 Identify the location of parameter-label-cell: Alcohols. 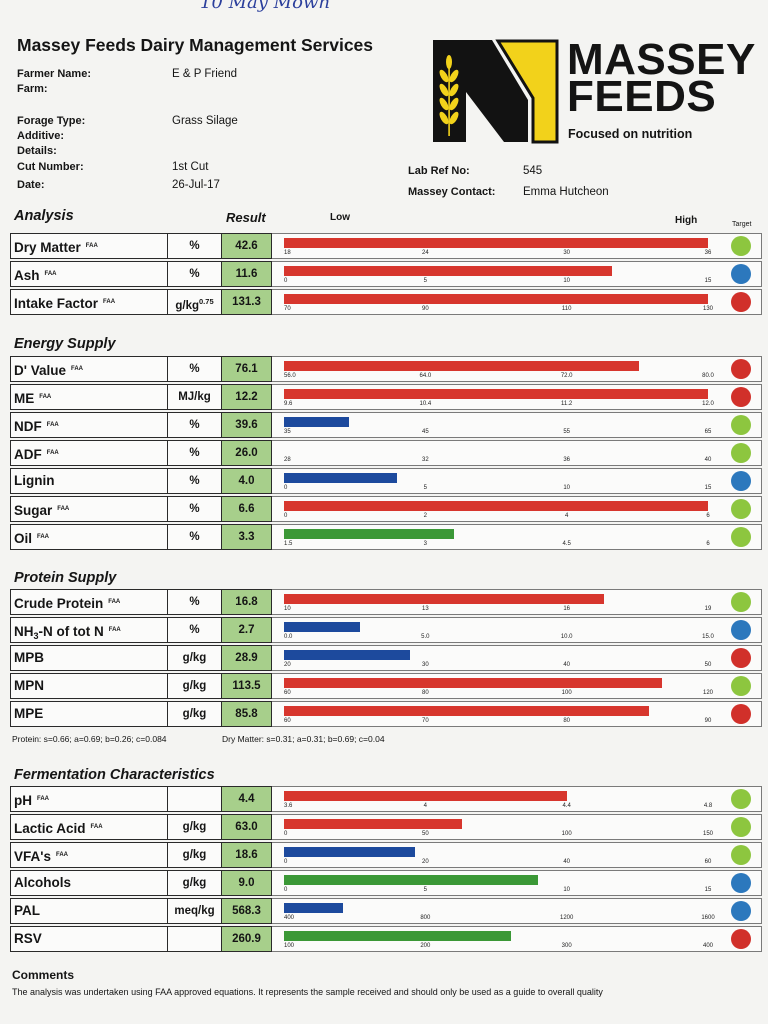
(89, 883).